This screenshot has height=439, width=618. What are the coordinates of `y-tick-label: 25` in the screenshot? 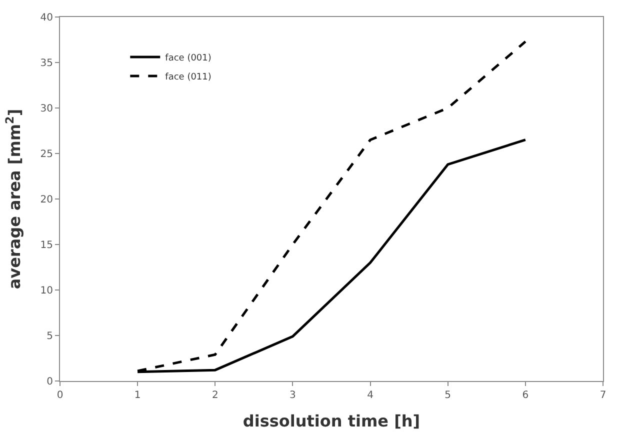 It's located at (46, 154).